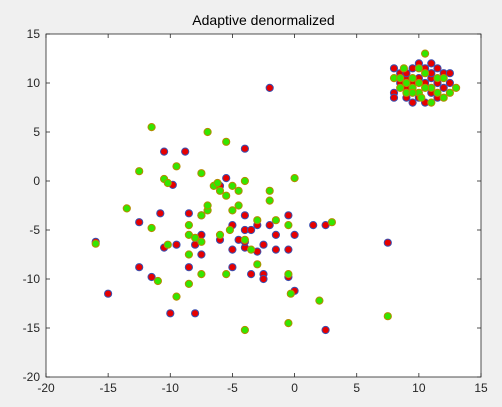 This screenshot has width=502, height=407. Describe the element at coordinates (34, 83) in the screenshot. I see `y-tick-label: 10` at that location.